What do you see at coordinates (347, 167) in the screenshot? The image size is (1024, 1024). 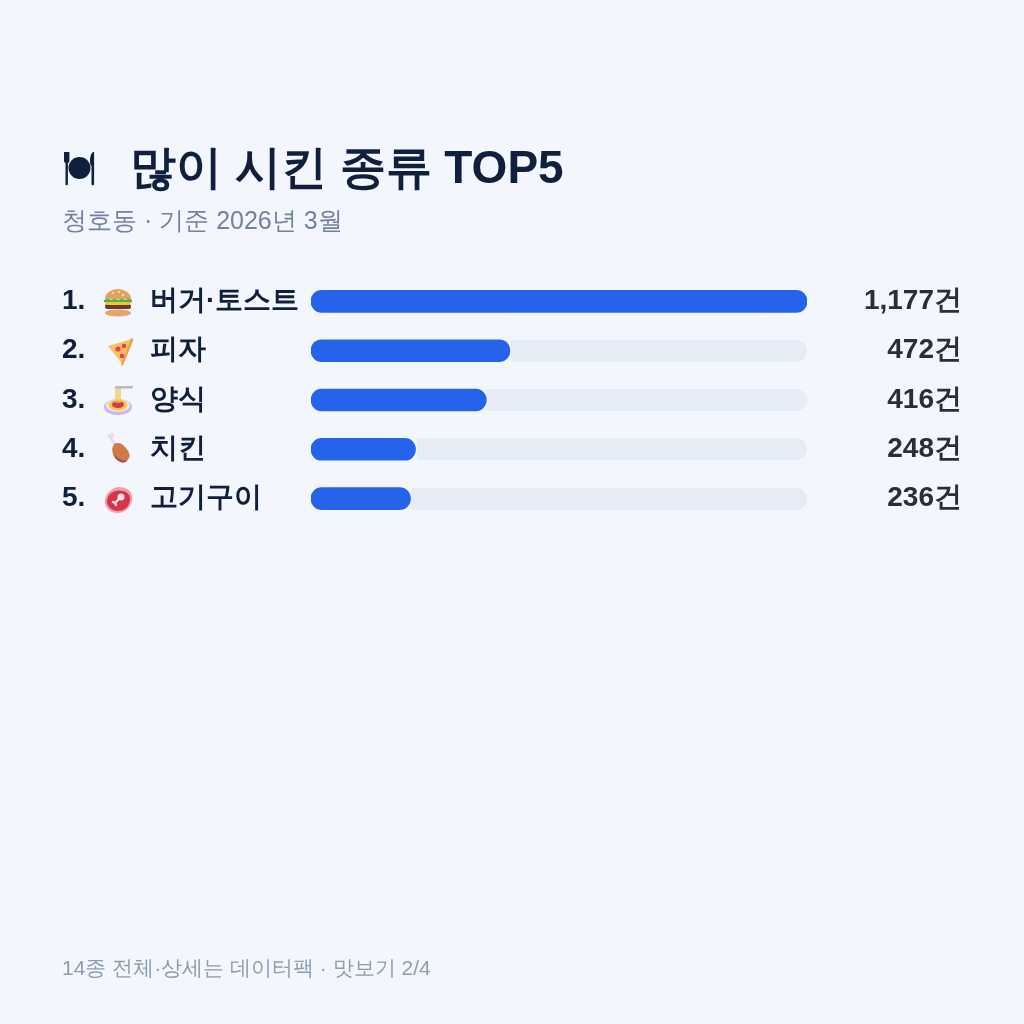 I see `chart-title: 많이 시킨 종류 TOP5` at bounding box center [347, 167].